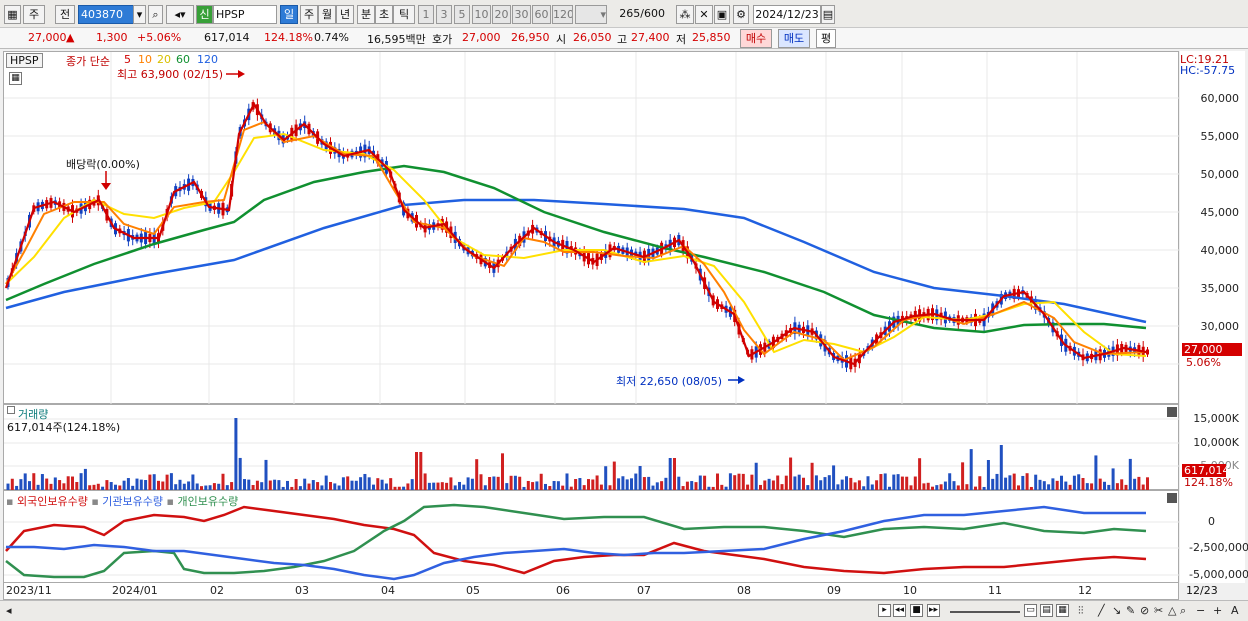 This screenshot has height=621, width=1248. I want to click on volume-panel-icon, so click(11, 410).